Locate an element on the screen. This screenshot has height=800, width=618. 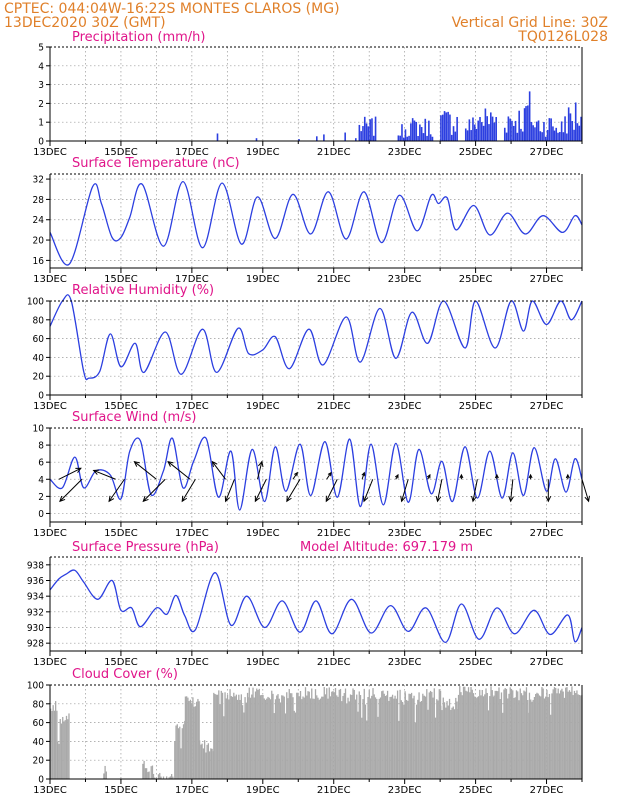
temperature-ytick-label: 28 is located at coordinates (39, 200).